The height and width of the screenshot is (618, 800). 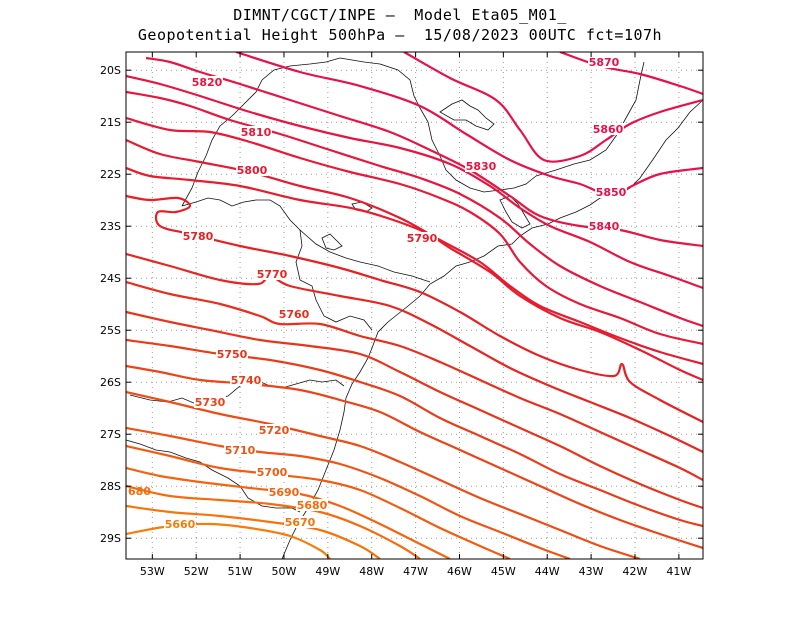 I want to click on lat-tick-label: 29S, so click(x=110, y=538).